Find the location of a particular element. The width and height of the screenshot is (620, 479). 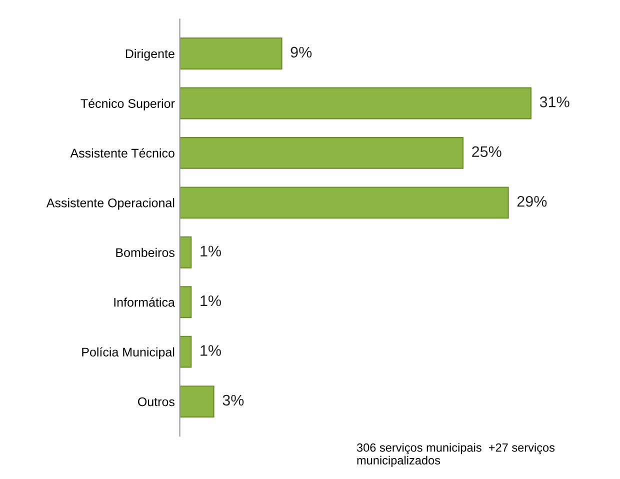

y-tick-label: Bombeiros is located at coordinates (145, 253).